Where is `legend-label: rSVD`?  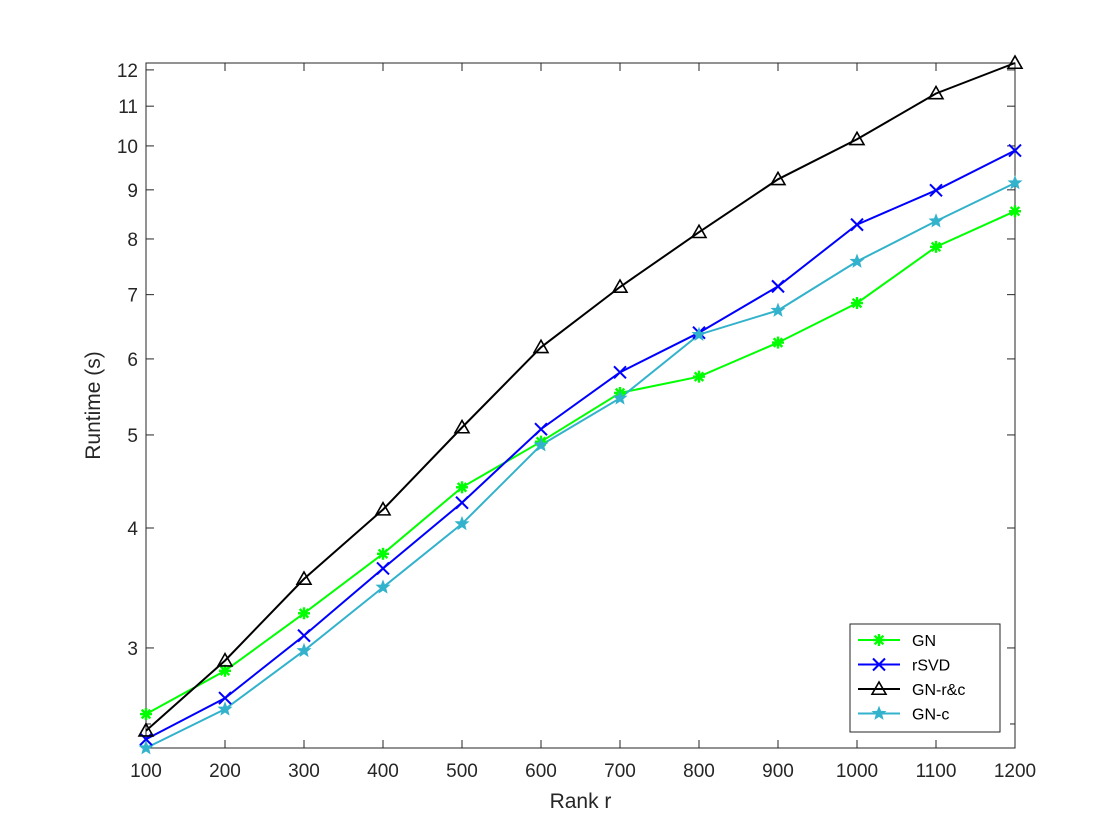 legend-label: rSVD is located at coordinates (931, 666).